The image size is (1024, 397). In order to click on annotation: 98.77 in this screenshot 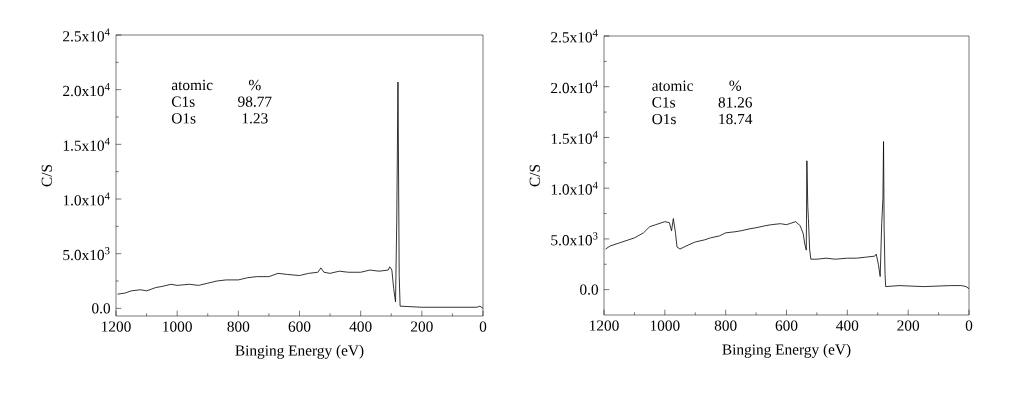, I will do `click(255, 101)`.